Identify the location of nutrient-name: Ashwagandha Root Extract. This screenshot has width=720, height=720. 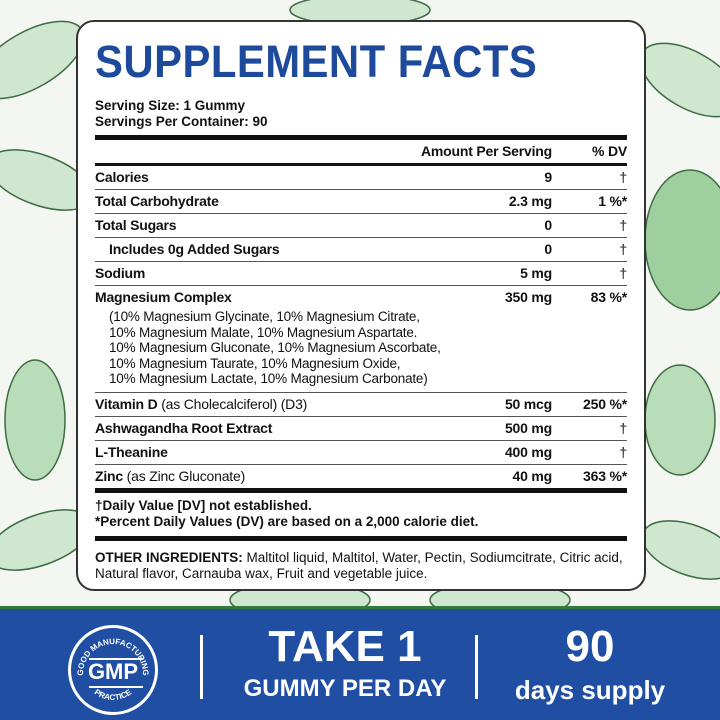
(184, 427).